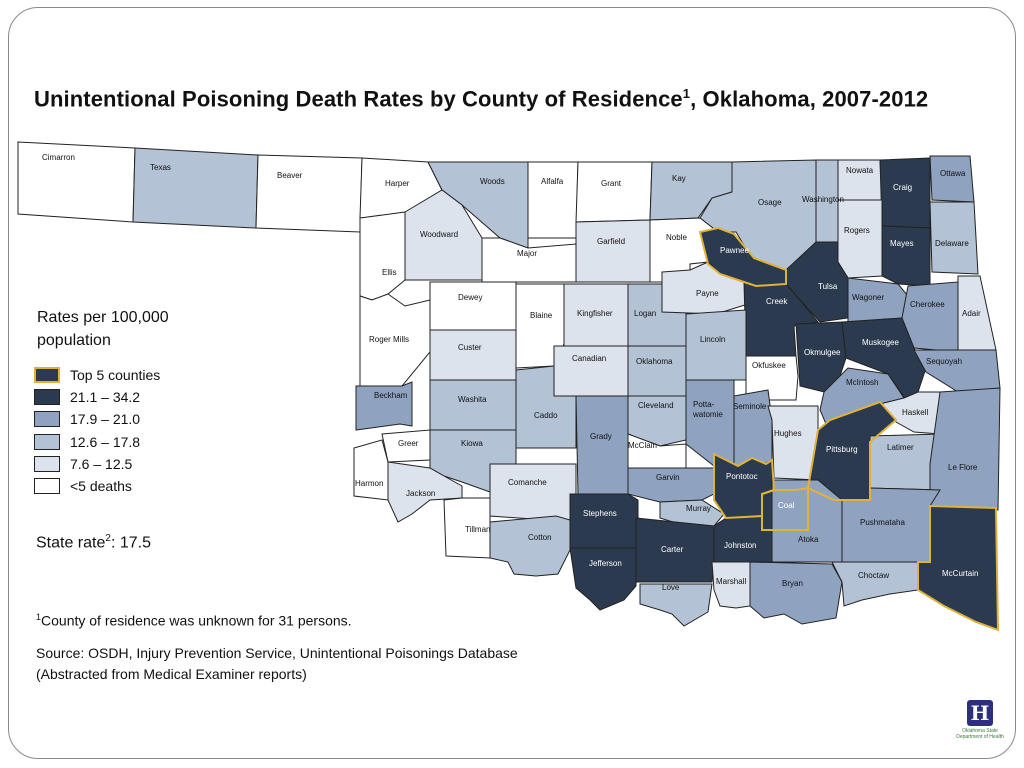  I want to click on county-label-kingfisher: Kingfisher, so click(595, 313).